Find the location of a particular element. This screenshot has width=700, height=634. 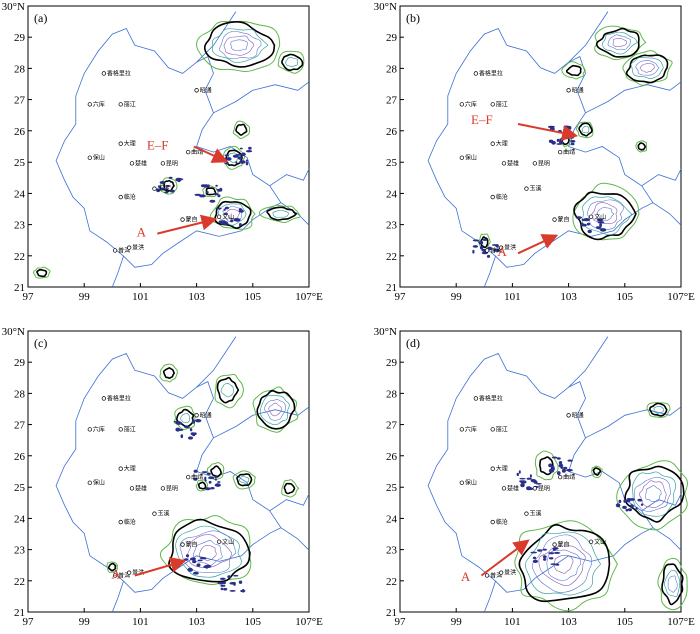

y-tick-label: 21 is located at coordinates (391, 613).